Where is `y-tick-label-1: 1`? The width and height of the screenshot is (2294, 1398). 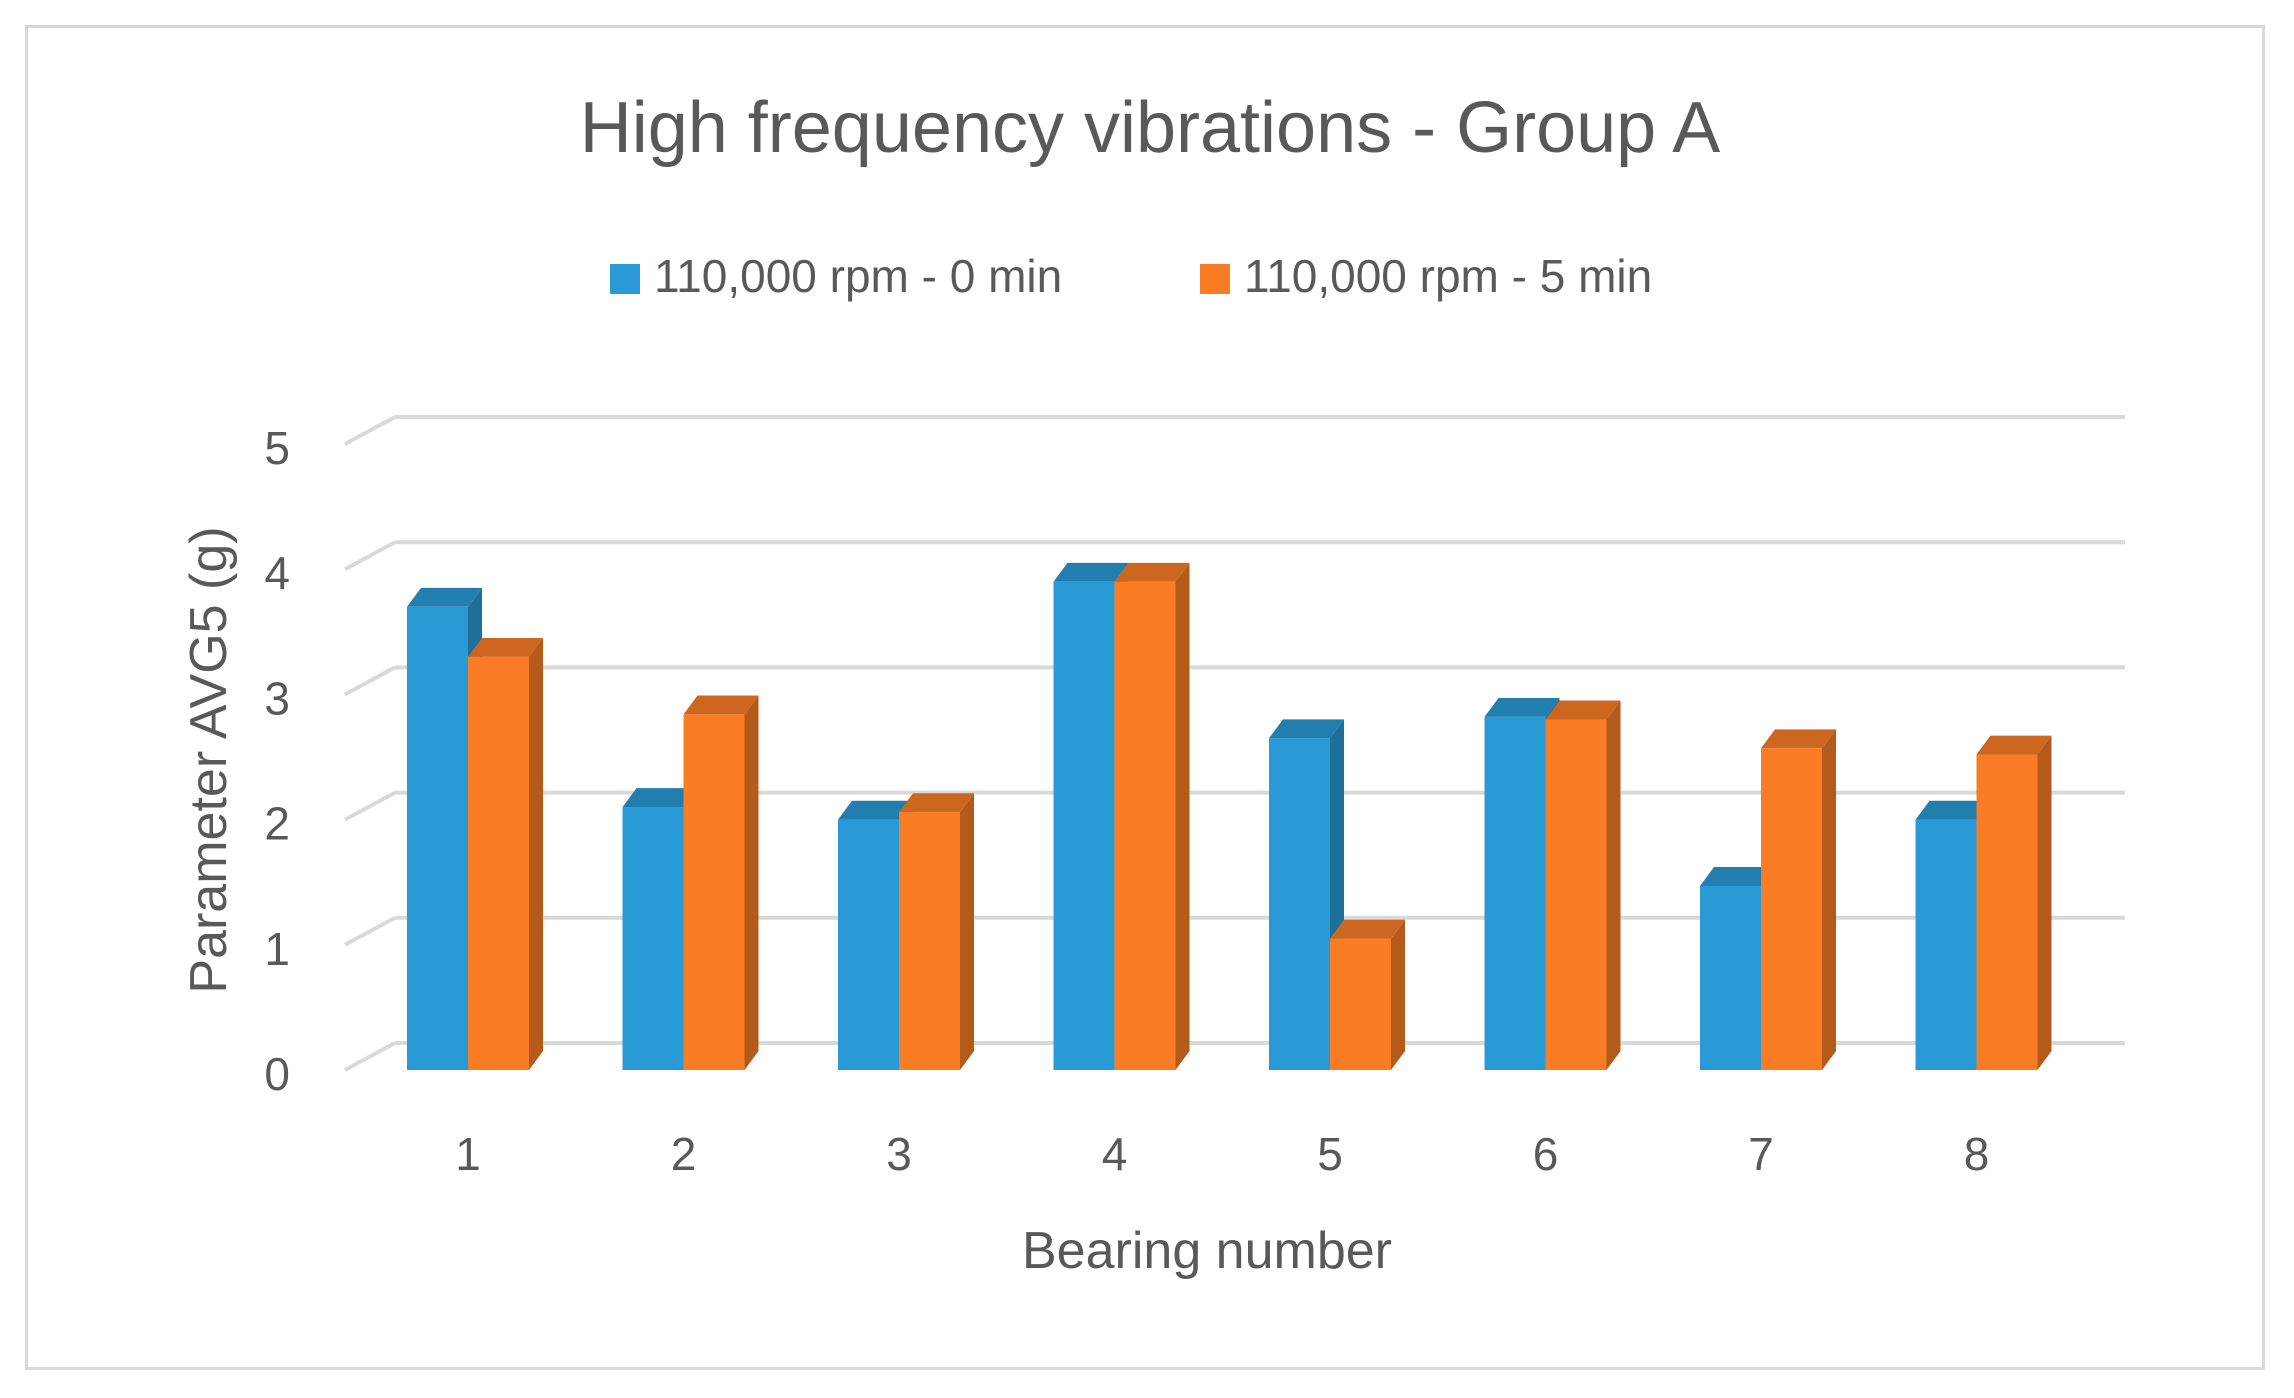 y-tick-label-1: 1 is located at coordinates (277, 949).